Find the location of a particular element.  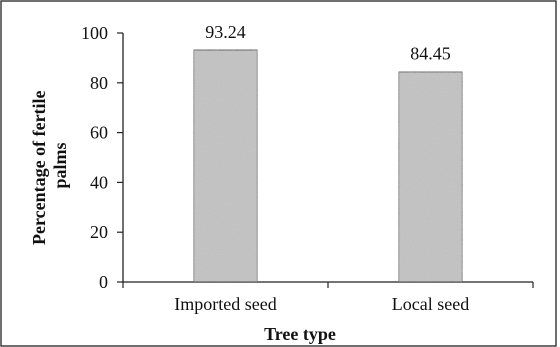

data-label: 93.24 is located at coordinates (225, 32).